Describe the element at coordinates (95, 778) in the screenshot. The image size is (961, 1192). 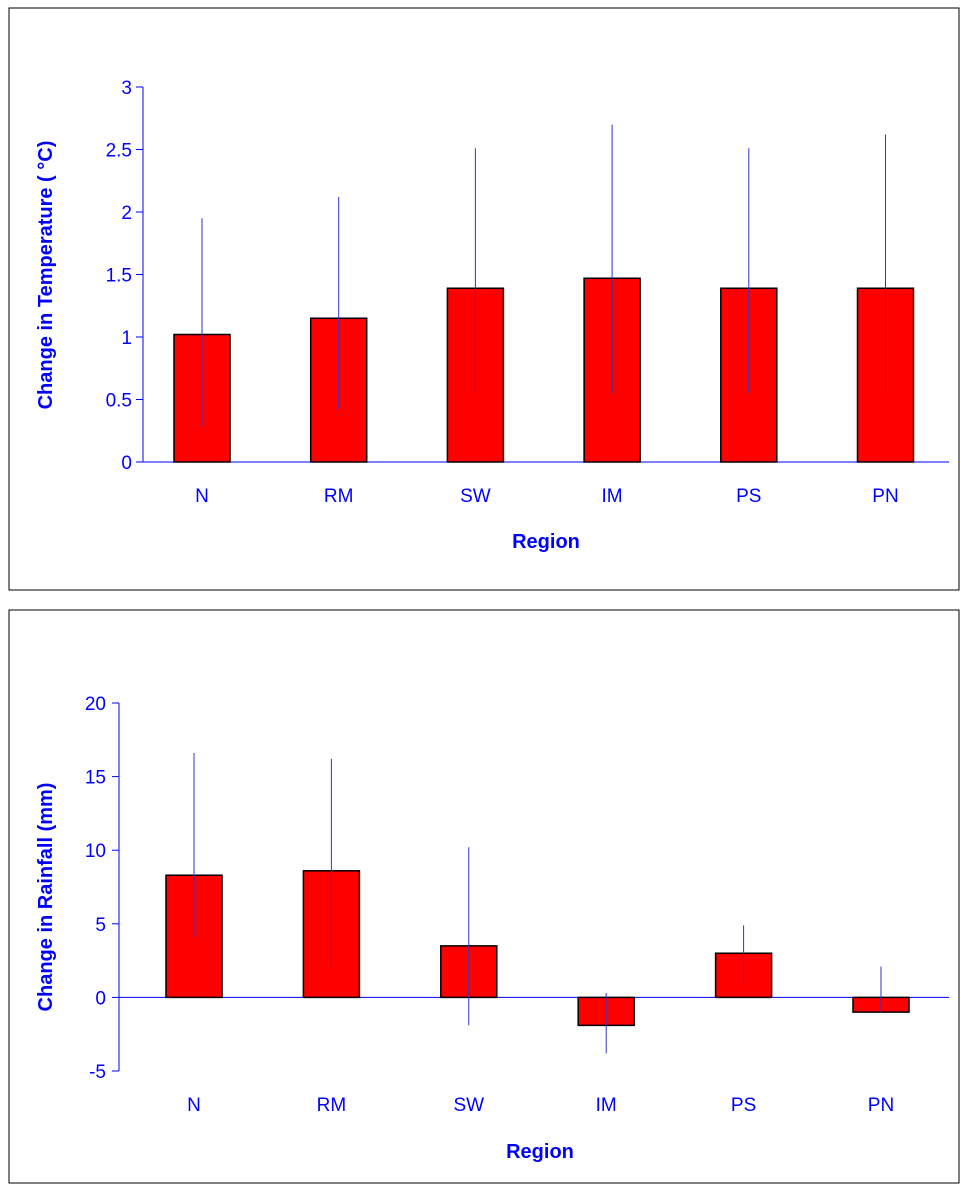
I see `y-tick-label: 15` at that location.